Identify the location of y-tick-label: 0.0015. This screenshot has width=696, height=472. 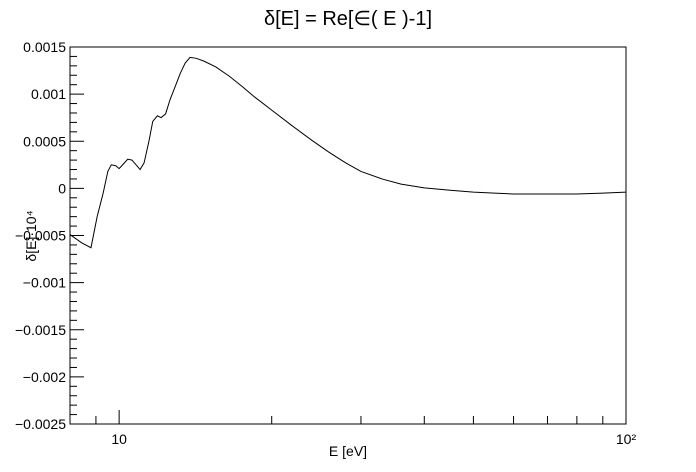
(44, 47).